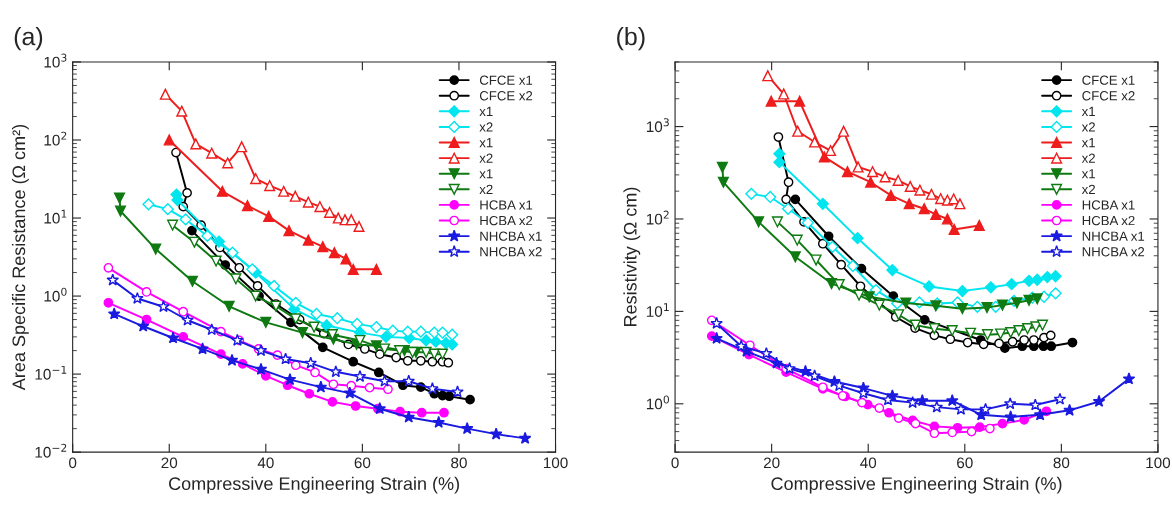 The width and height of the screenshot is (1172, 508). What do you see at coordinates (51, 372) in the screenshot?
I see `y-tick-label: 10$^{−1}$` at bounding box center [51, 372].